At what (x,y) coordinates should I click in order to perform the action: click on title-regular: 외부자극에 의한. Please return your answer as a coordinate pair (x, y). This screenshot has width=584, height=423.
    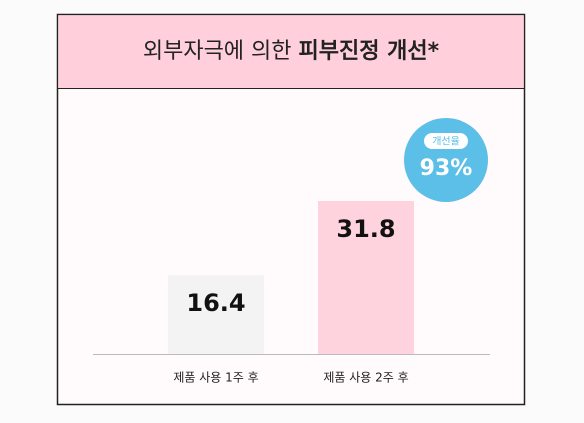
    Looking at the image, I should click on (217, 51).